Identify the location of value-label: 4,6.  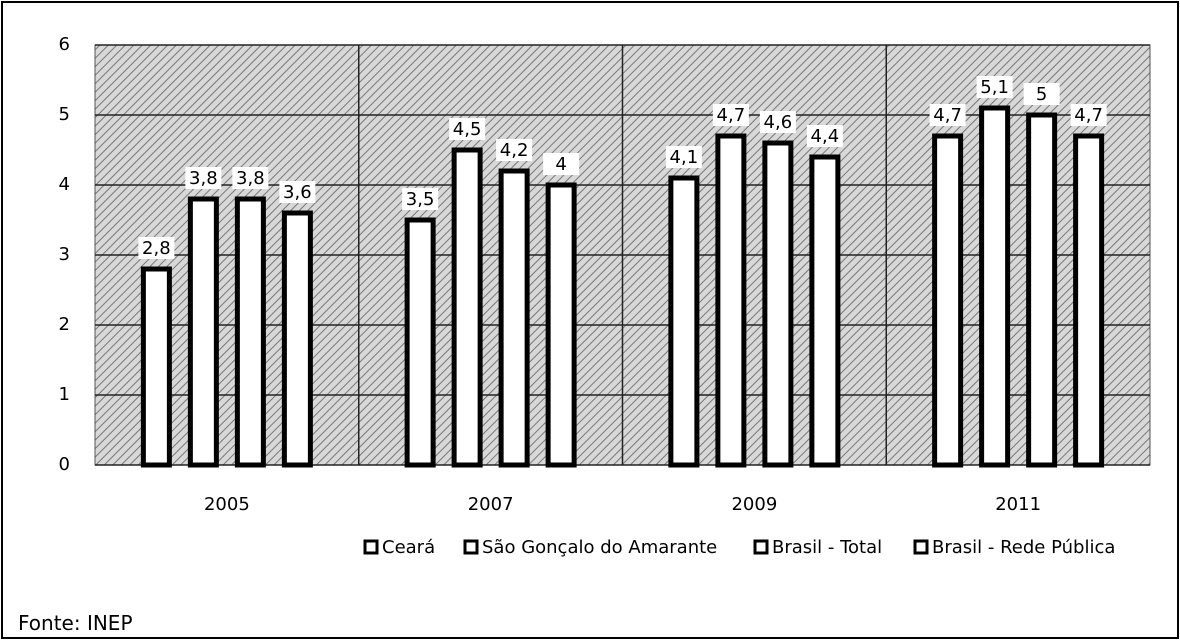
(778, 122).